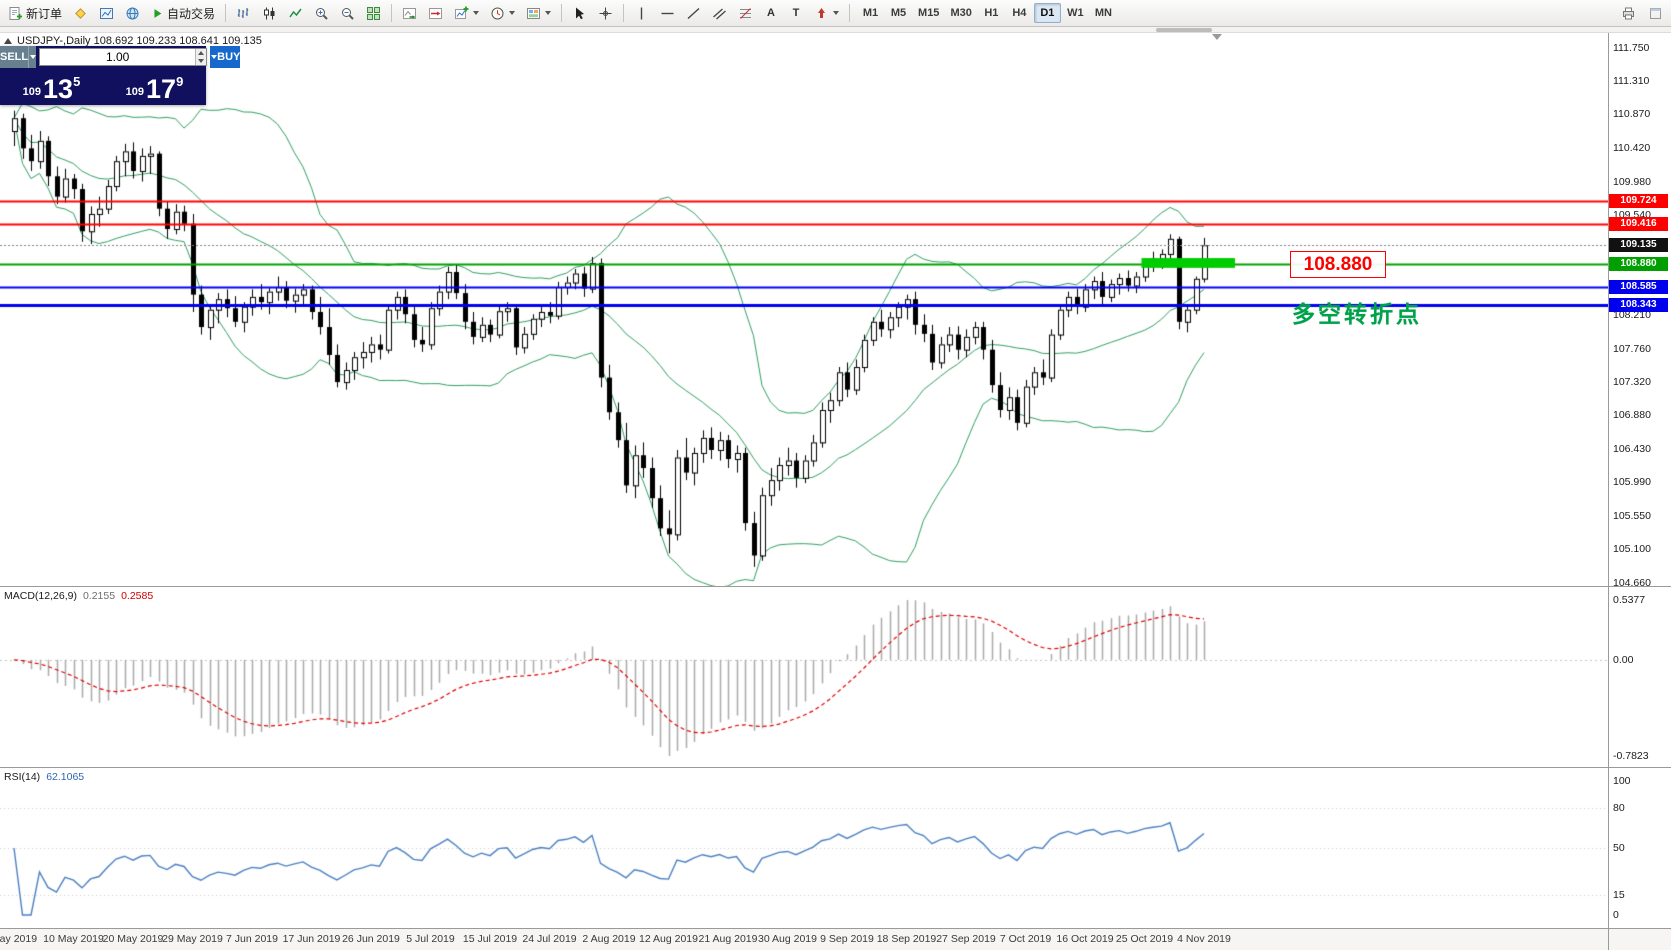 The width and height of the screenshot is (1671, 950). I want to click on text-tool-icon: A, so click(771, 12).